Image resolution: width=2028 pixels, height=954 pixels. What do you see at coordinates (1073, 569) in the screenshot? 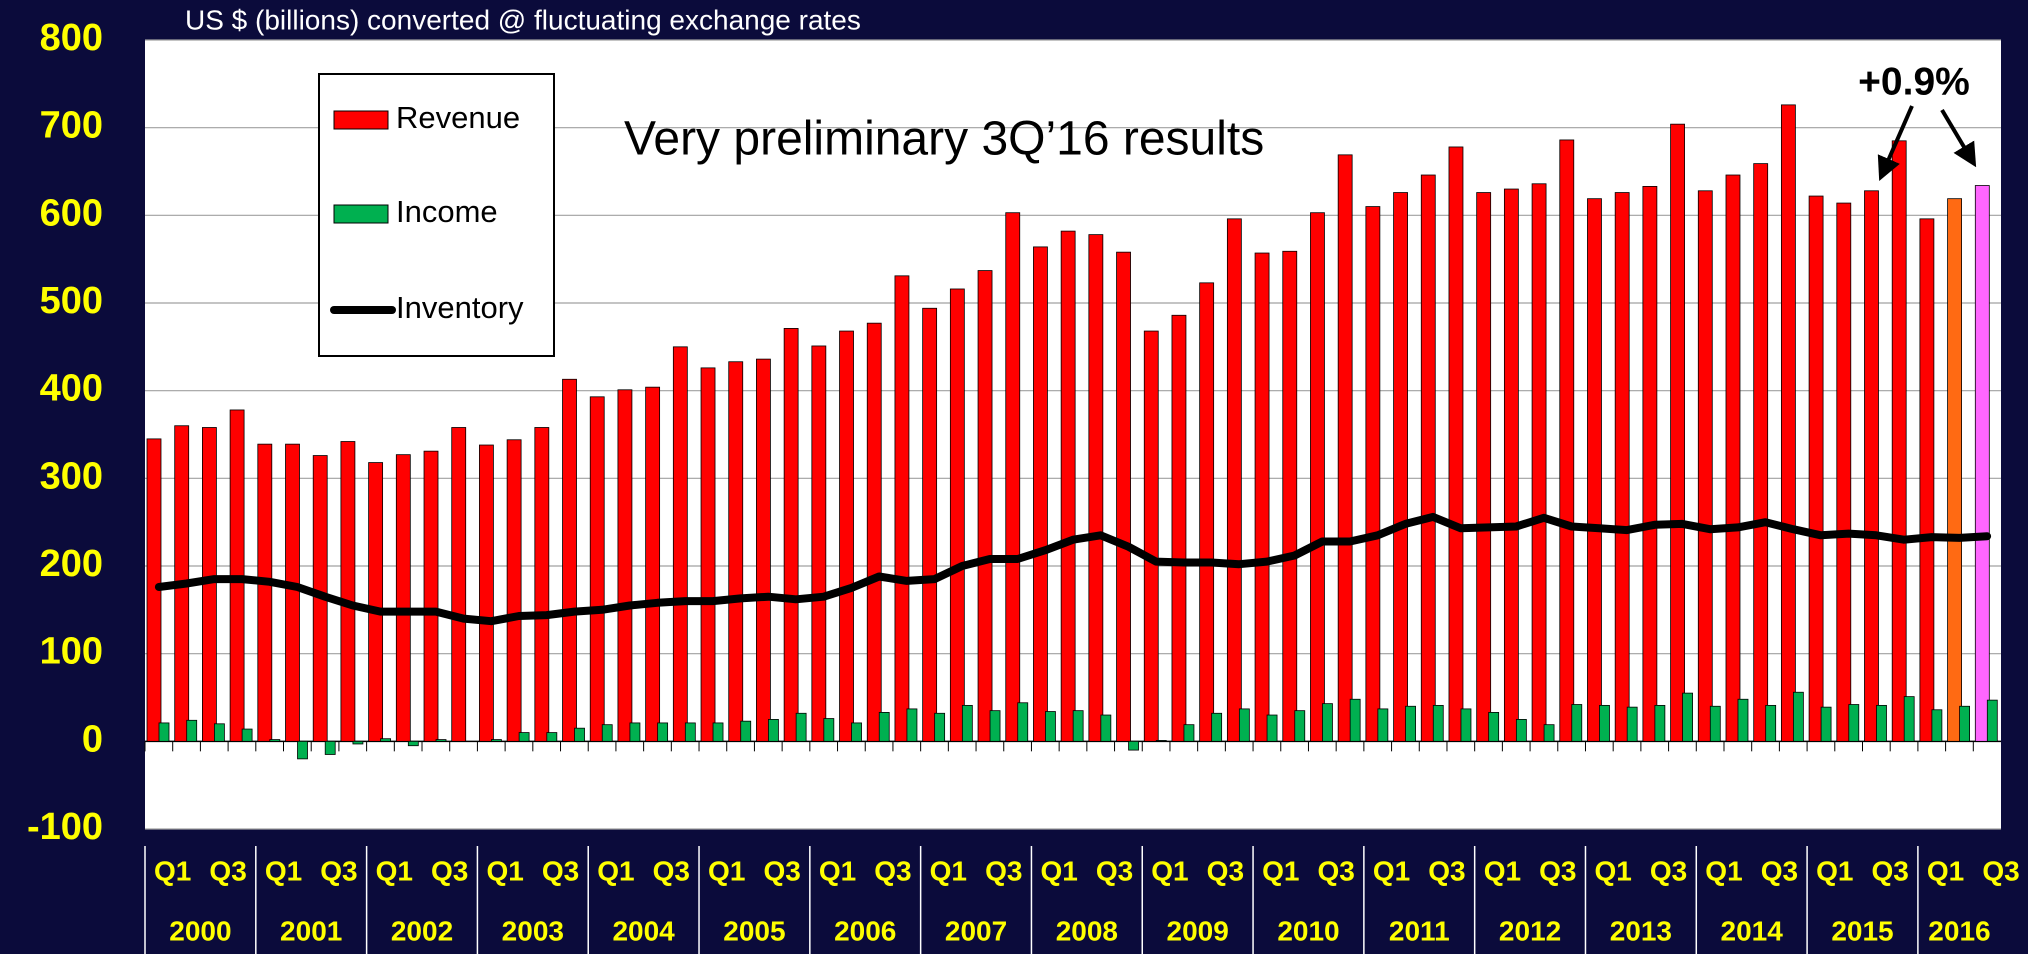
I see `line` at bounding box center [1073, 569].